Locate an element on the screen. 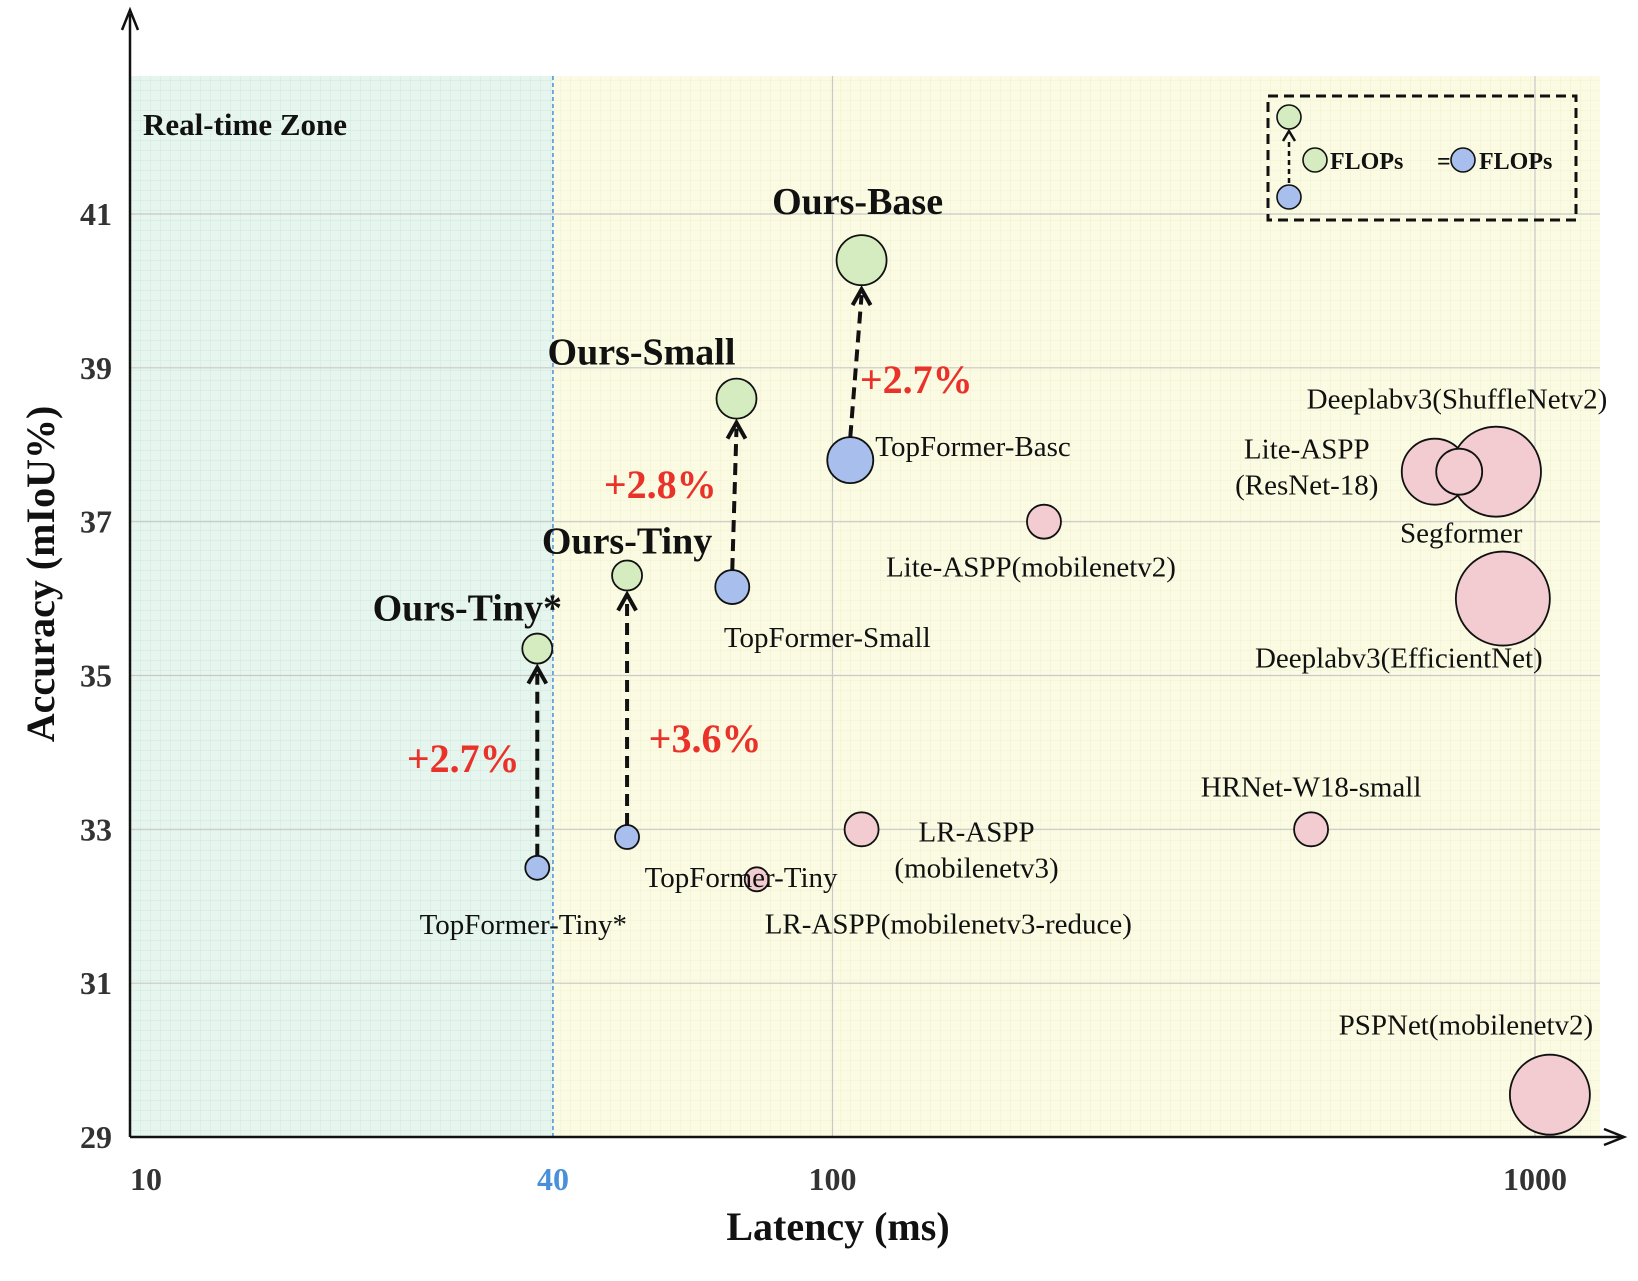  point-lr-aspp-mobilenetv3 is located at coordinates (861, 829).